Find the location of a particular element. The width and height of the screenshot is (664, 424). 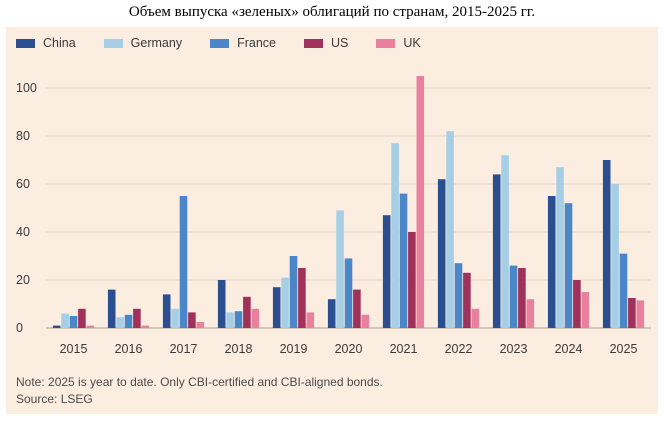

x-tick-label: 2015 is located at coordinates (74, 349).